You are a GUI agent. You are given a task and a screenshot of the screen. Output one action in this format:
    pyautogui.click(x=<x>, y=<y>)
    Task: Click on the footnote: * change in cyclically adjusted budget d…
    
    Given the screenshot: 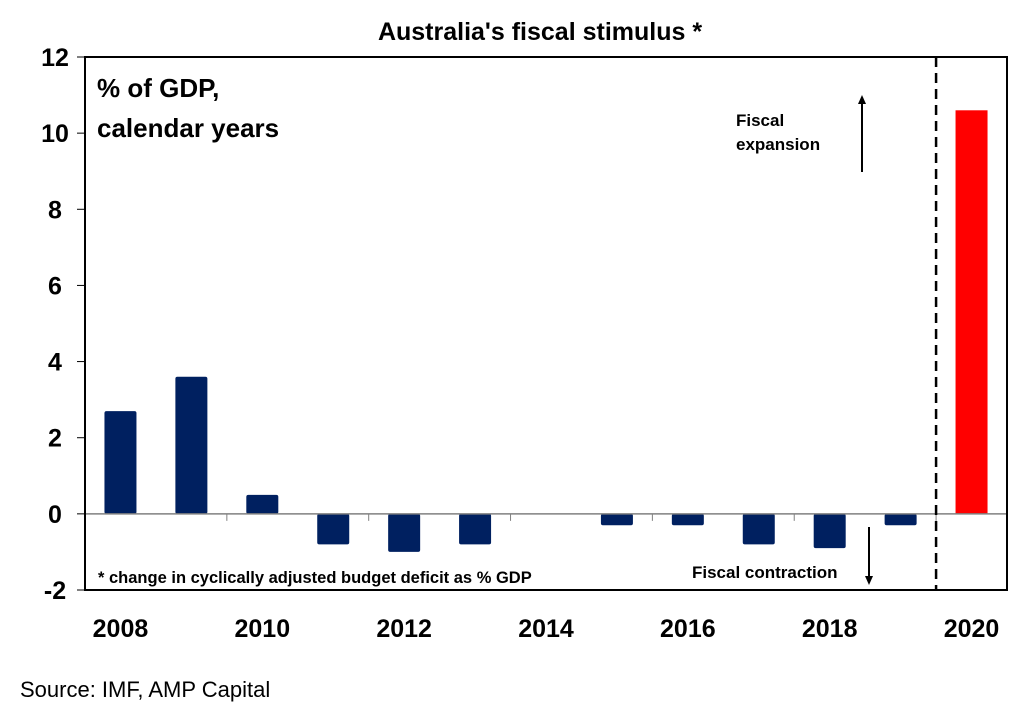 What is the action you would take?
    pyautogui.click(x=315, y=578)
    